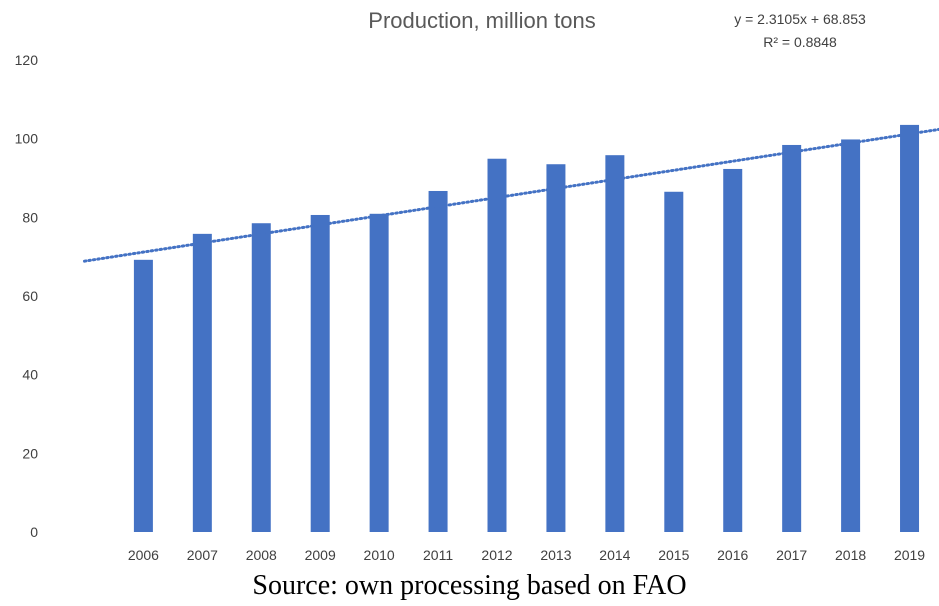 Image resolution: width=939 pixels, height=606 pixels. What do you see at coordinates (438, 555) in the screenshot?
I see `x-tick-label: 2011` at bounding box center [438, 555].